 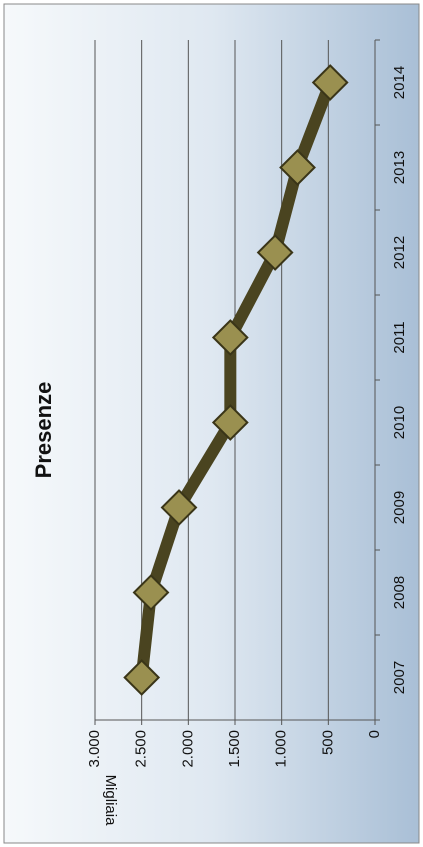 What do you see at coordinates (43, 430) in the screenshot?
I see `chart-title: Presenze` at bounding box center [43, 430].